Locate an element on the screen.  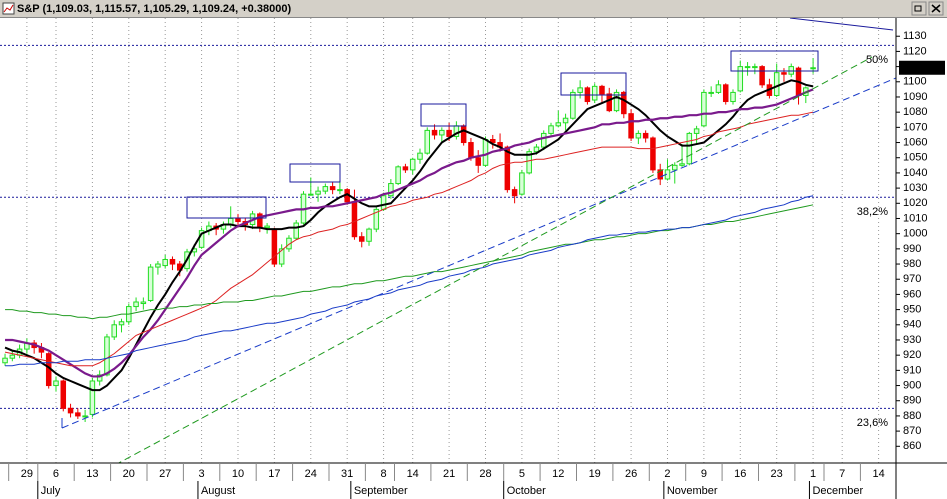
y-tick-label: 990 is located at coordinates (912, 249).